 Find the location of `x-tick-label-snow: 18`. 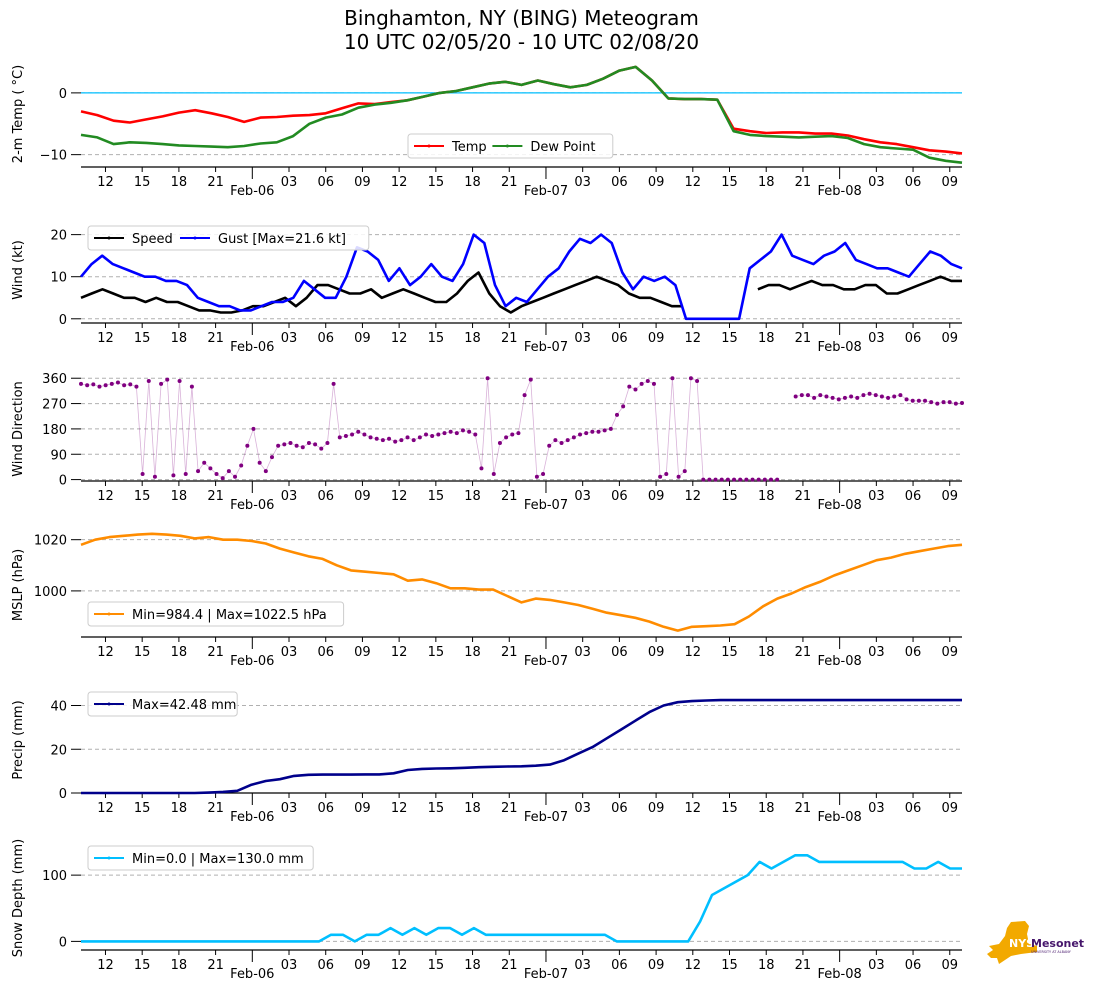

x-tick-label-snow: 18 is located at coordinates (766, 965).